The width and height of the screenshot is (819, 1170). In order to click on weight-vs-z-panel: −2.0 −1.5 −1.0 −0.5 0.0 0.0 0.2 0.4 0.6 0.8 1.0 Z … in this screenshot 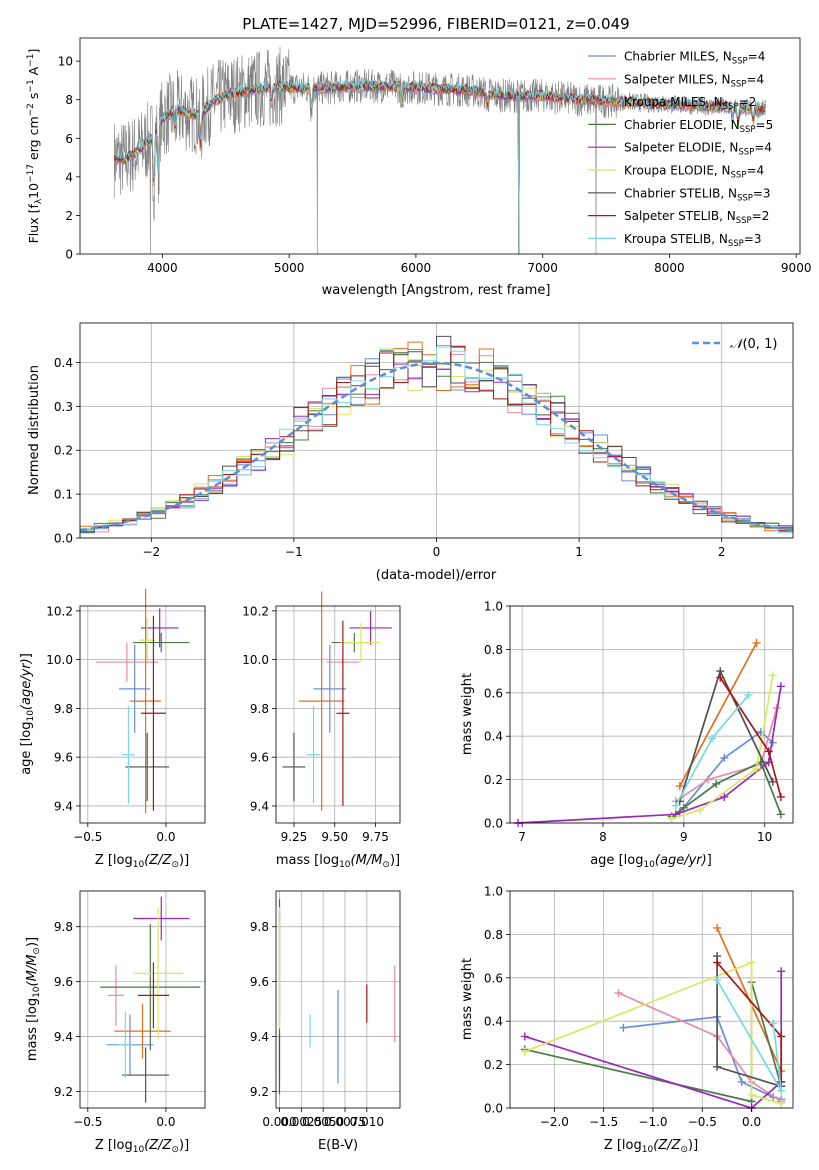, I will do `click(627, 1020)`.